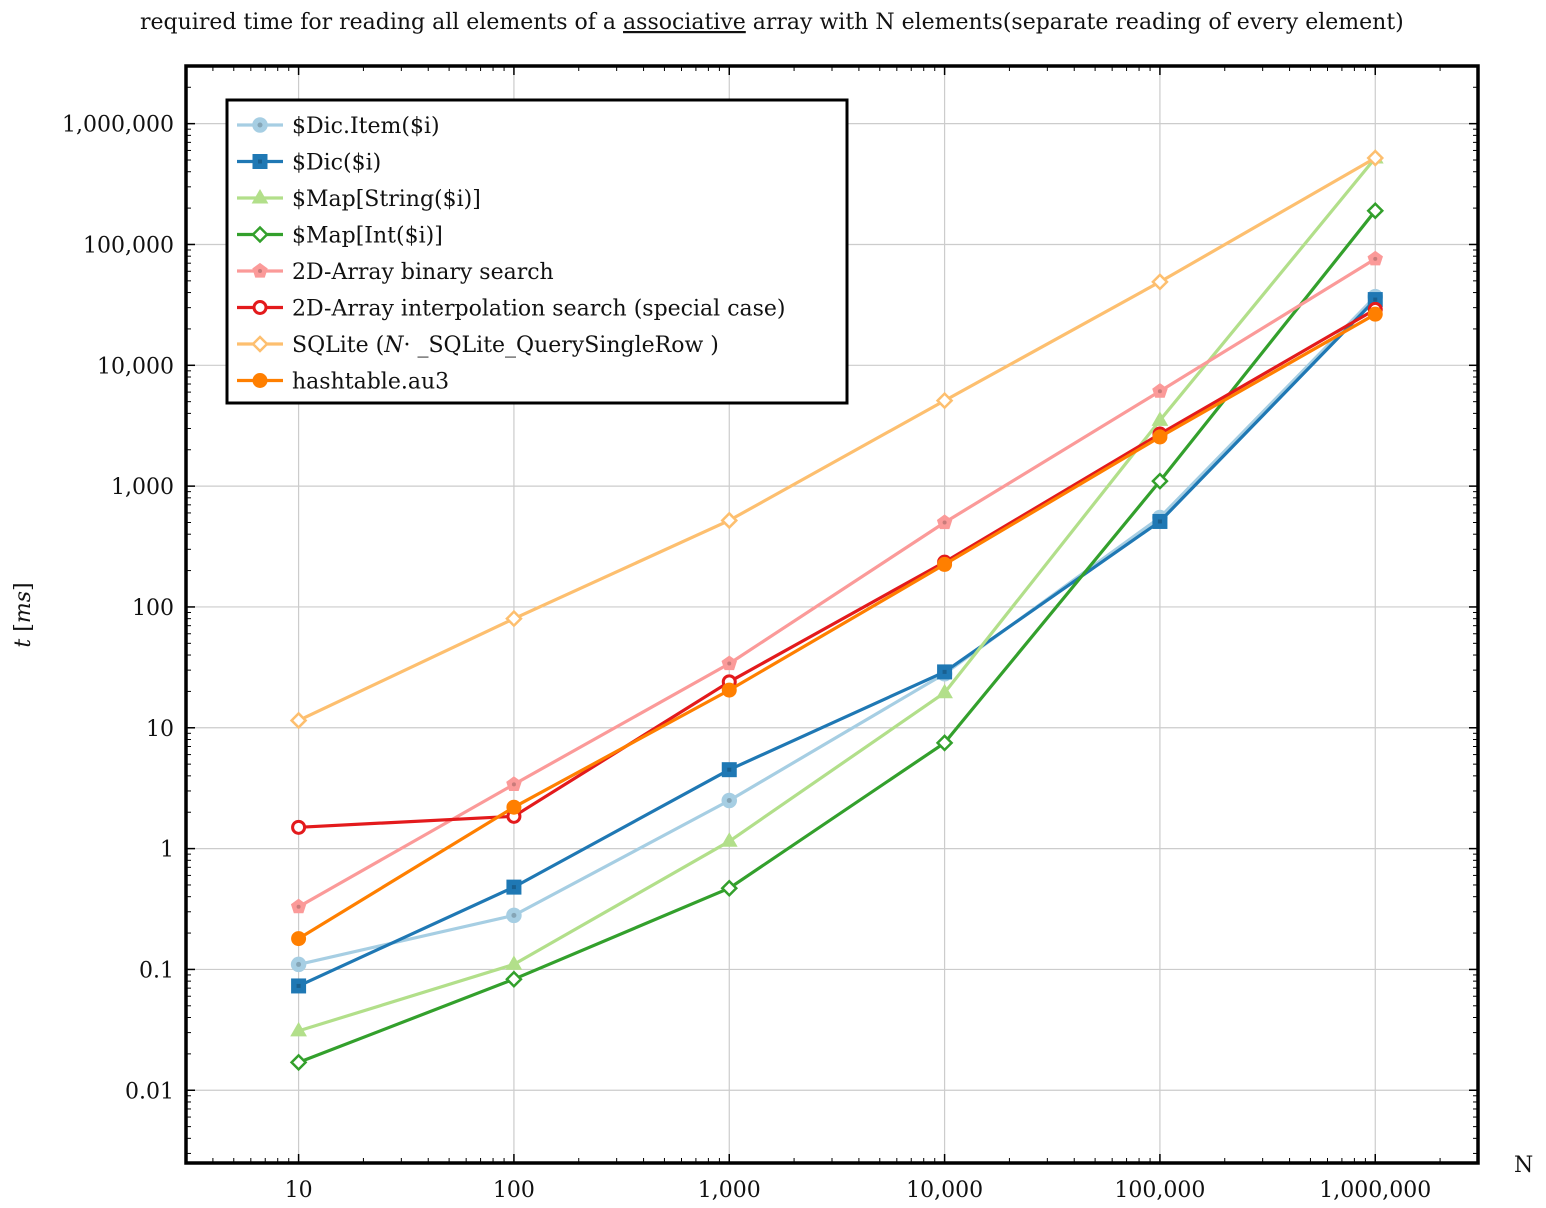 The image size is (1546, 1208). I want to click on x-tick-label: 10,000, so click(944, 1190).